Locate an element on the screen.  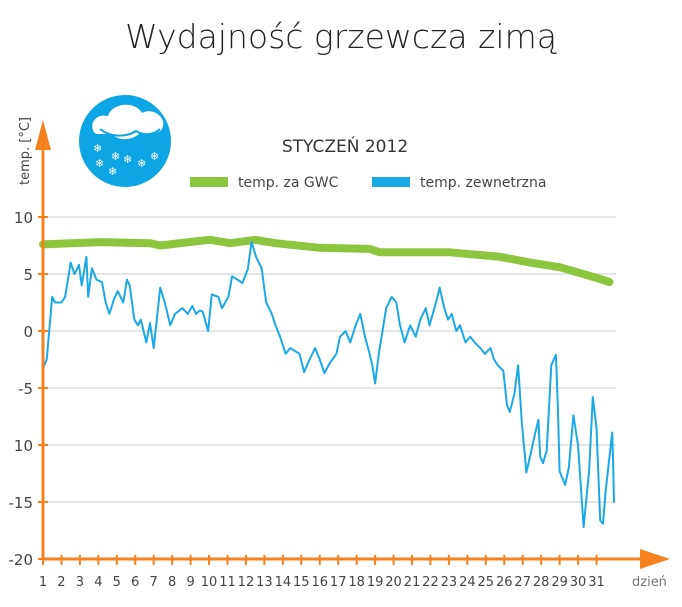
x-tick-label: 23 is located at coordinates (449, 582).